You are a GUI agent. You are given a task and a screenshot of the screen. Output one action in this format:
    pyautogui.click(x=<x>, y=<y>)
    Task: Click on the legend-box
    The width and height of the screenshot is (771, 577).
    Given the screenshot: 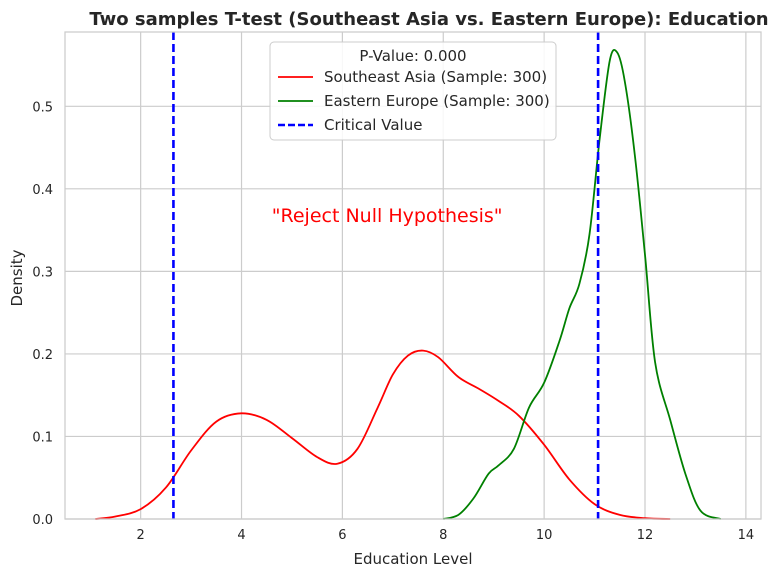 What is the action you would take?
    pyautogui.click(x=413, y=91)
    